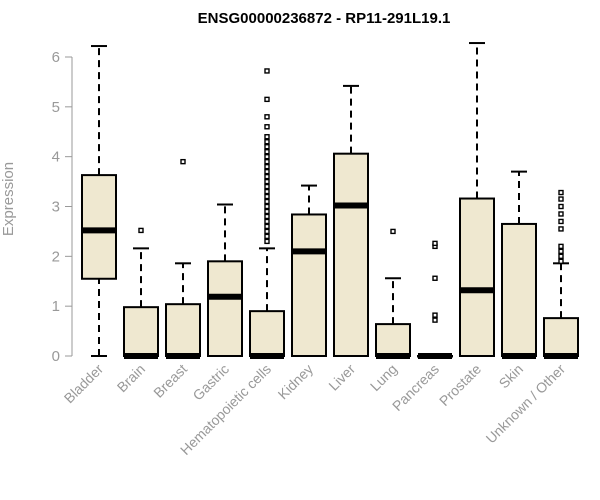 The image size is (600, 500). What do you see at coordinates (56, 207) in the screenshot?
I see `y-tick-label: 3` at bounding box center [56, 207].